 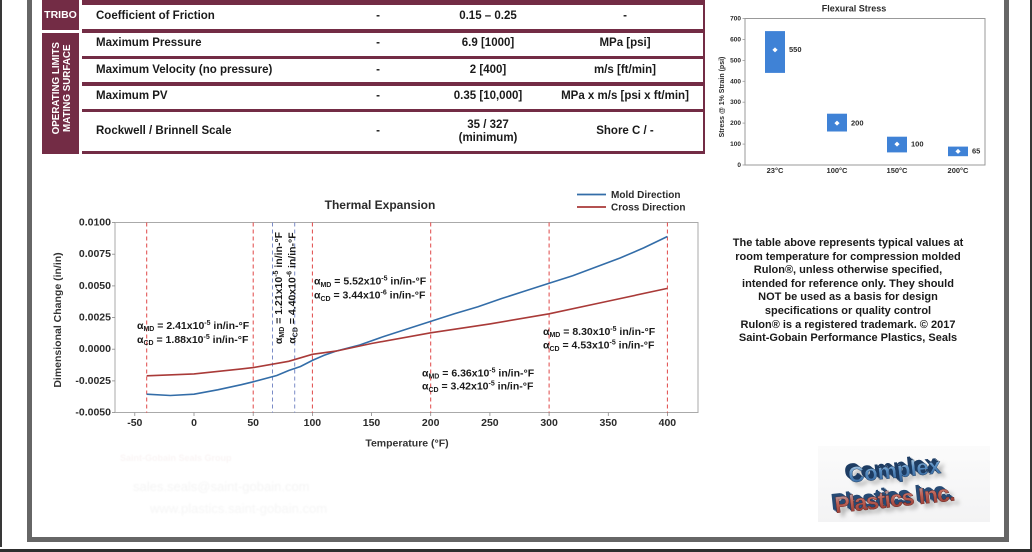 What do you see at coordinates (959, 170) in the screenshot?
I see `svg-text: 200°C` at bounding box center [959, 170].